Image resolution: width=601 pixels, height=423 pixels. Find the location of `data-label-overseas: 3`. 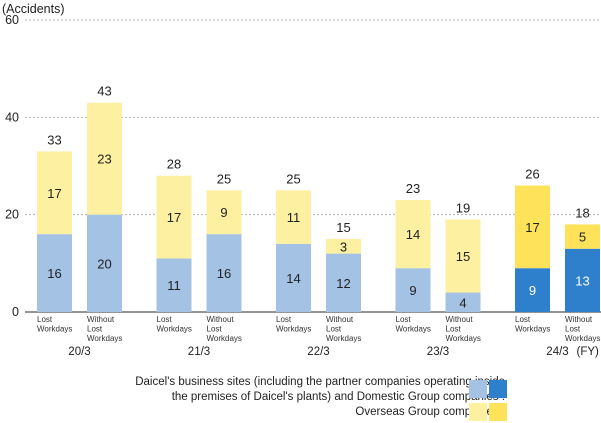

data-label-overseas: 3 is located at coordinates (343, 246).